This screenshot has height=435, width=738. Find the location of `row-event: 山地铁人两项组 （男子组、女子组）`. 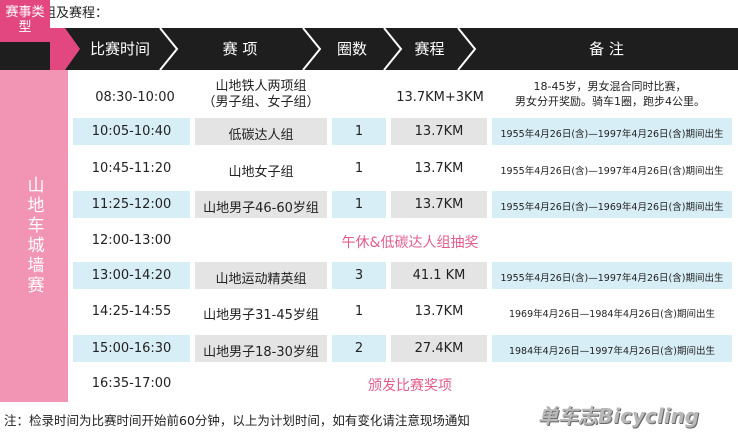

row-event: 山地铁人两项组 （男子组、女子组） is located at coordinates (261, 95).